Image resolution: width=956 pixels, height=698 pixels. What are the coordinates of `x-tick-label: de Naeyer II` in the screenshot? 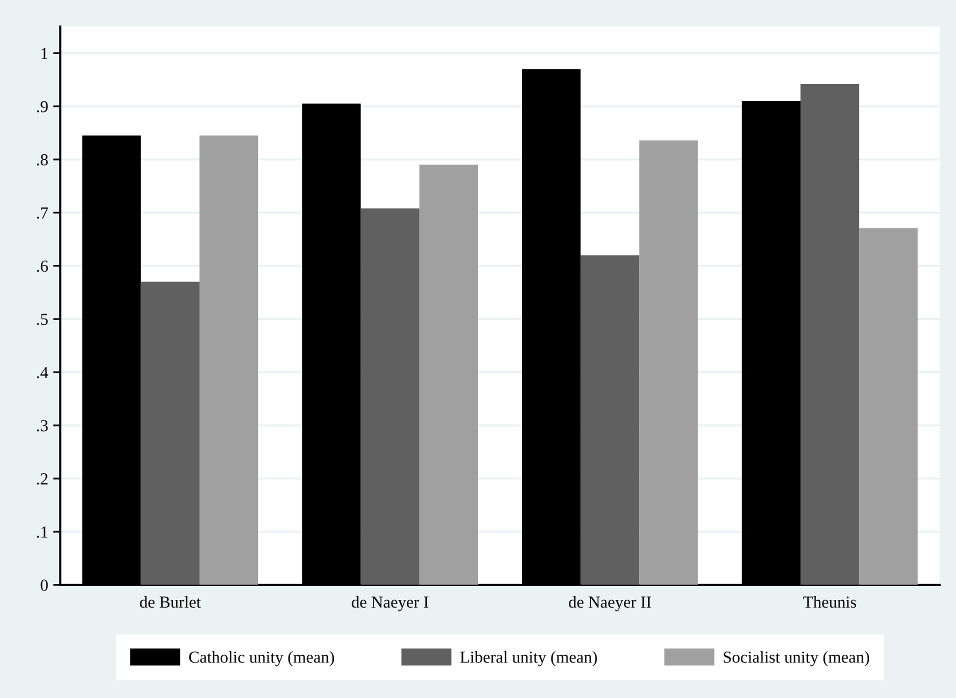 It's located at (609, 604).